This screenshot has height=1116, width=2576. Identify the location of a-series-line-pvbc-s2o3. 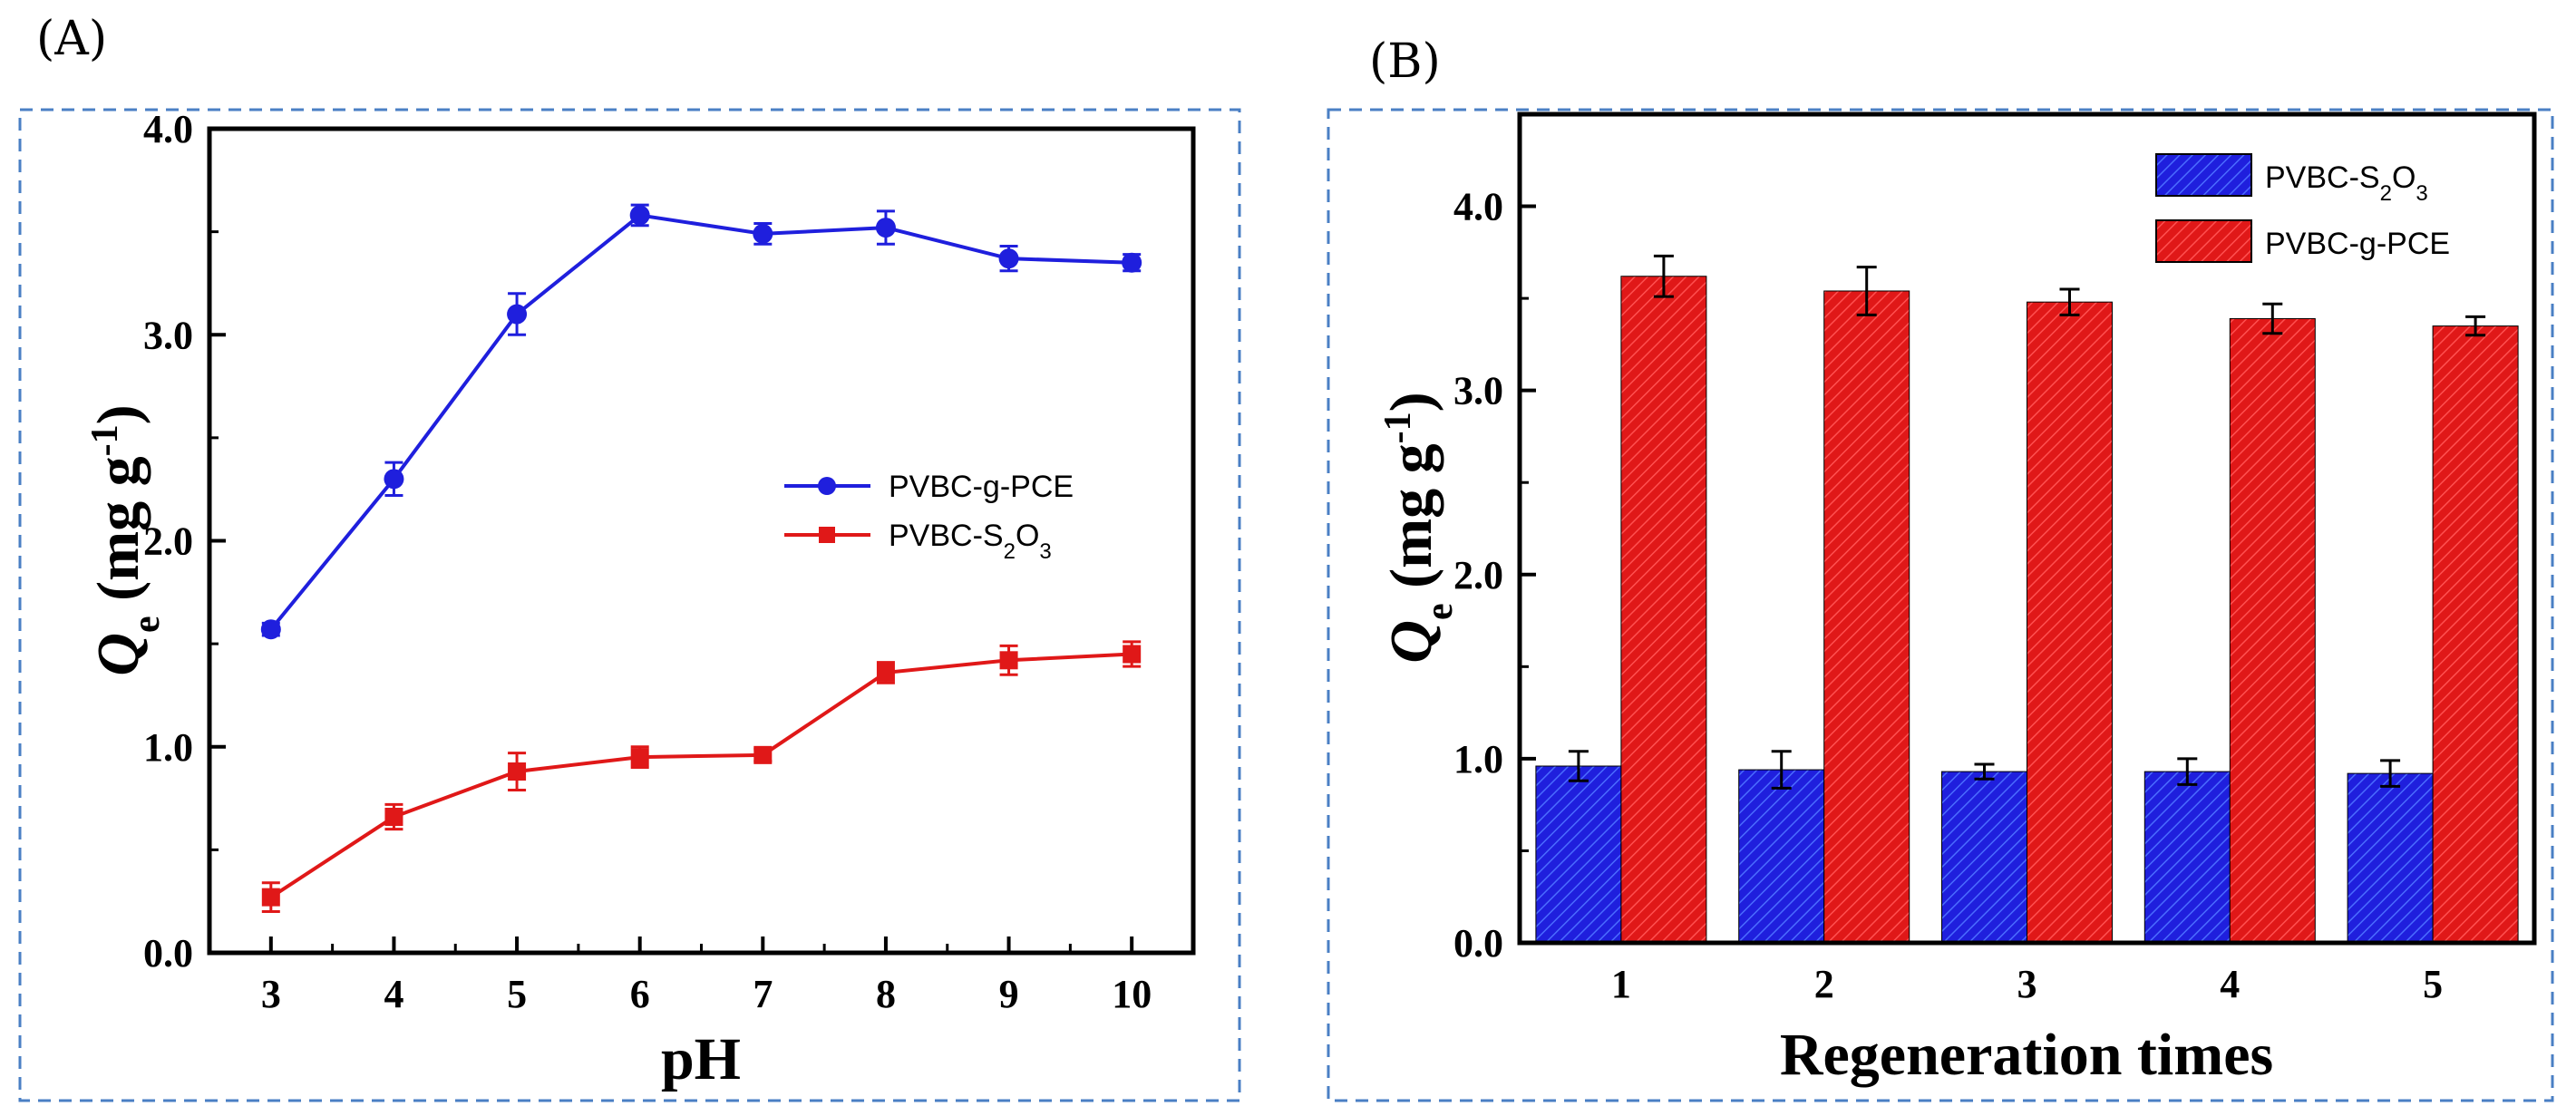
(700, 776).